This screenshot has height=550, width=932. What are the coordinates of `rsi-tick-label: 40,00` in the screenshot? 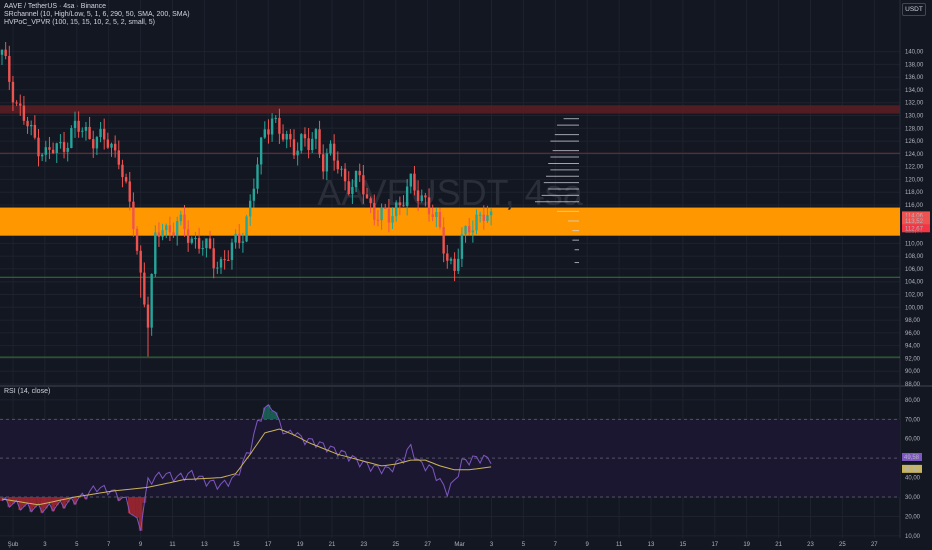 It's located at (913, 479).